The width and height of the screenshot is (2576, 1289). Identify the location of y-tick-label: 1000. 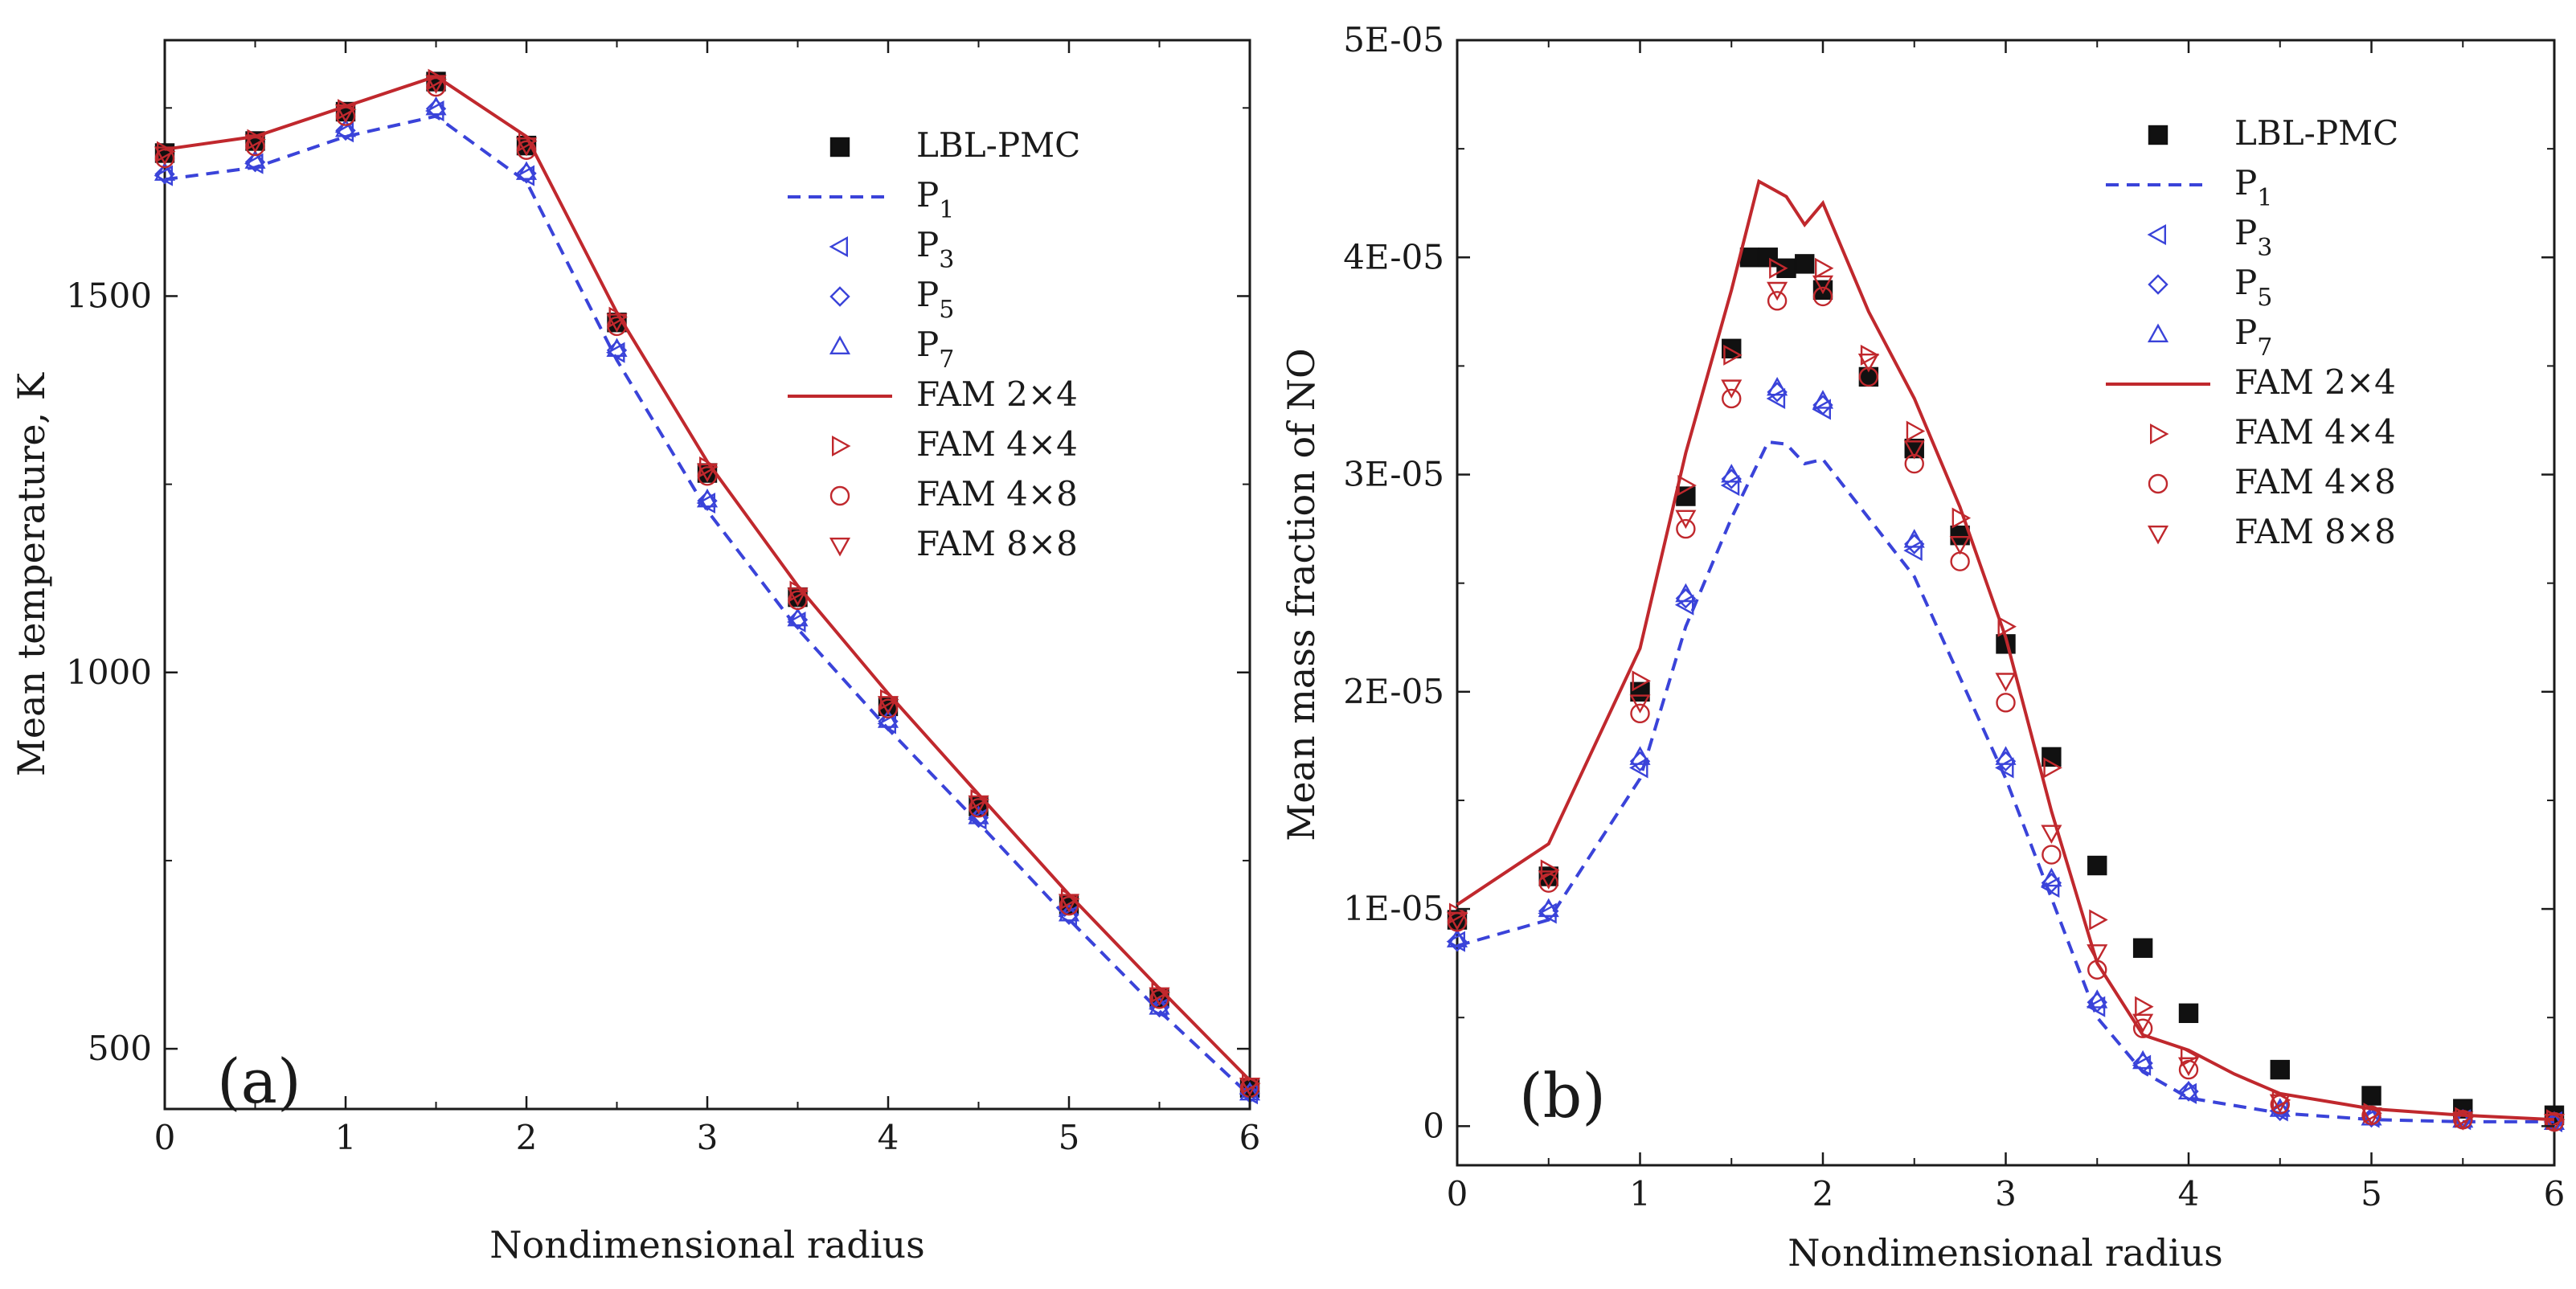
(109, 673).